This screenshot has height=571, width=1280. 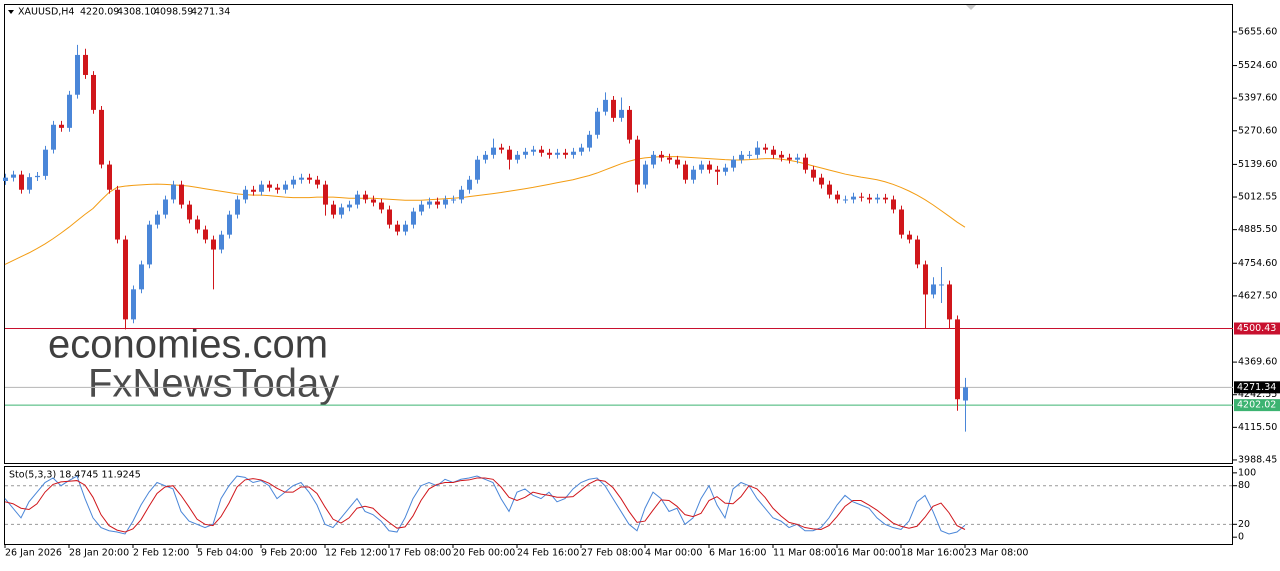 What do you see at coordinates (612, 553) in the screenshot?
I see `x-tick-label: 27 Feb 08:00` at bounding box center [612, 553].